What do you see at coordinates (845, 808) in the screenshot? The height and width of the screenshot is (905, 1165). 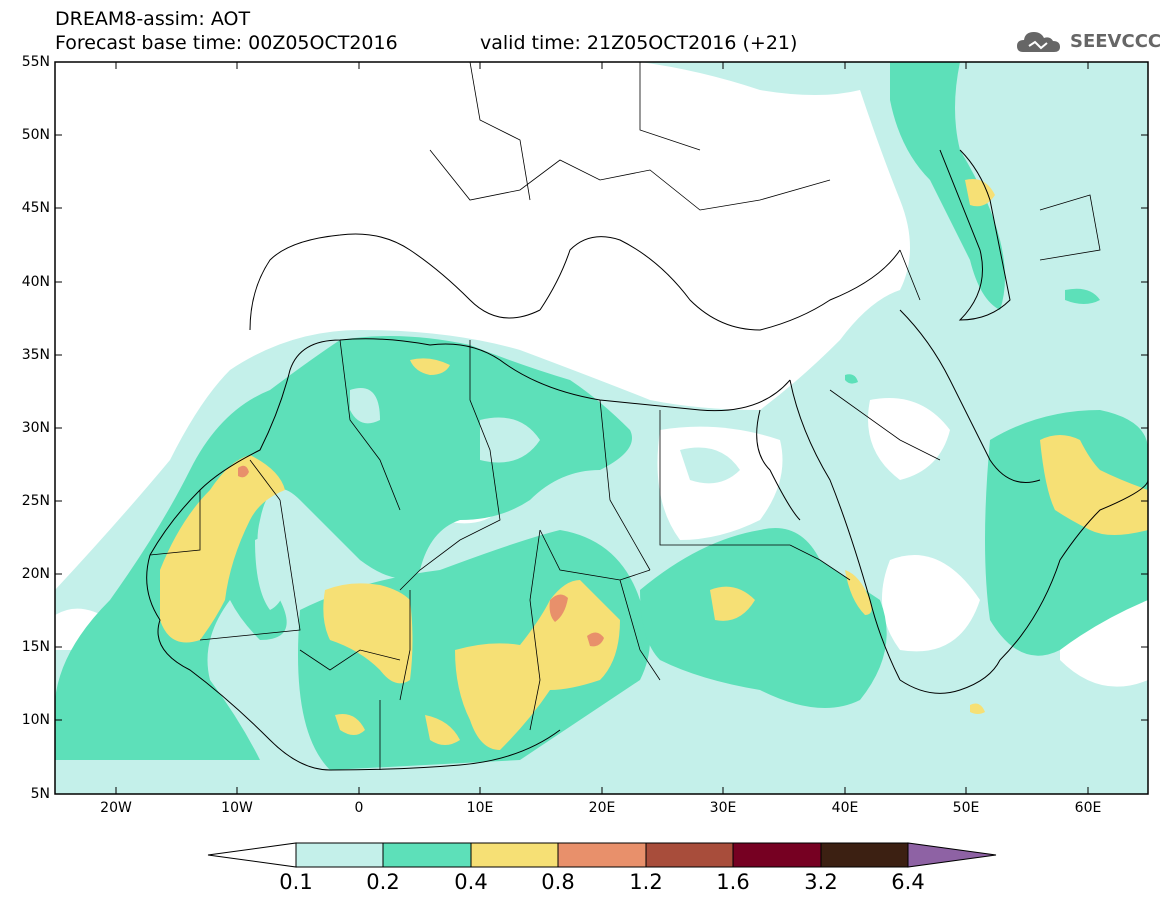 I see `lon-label: 40E` at bounding box center [845, 808].